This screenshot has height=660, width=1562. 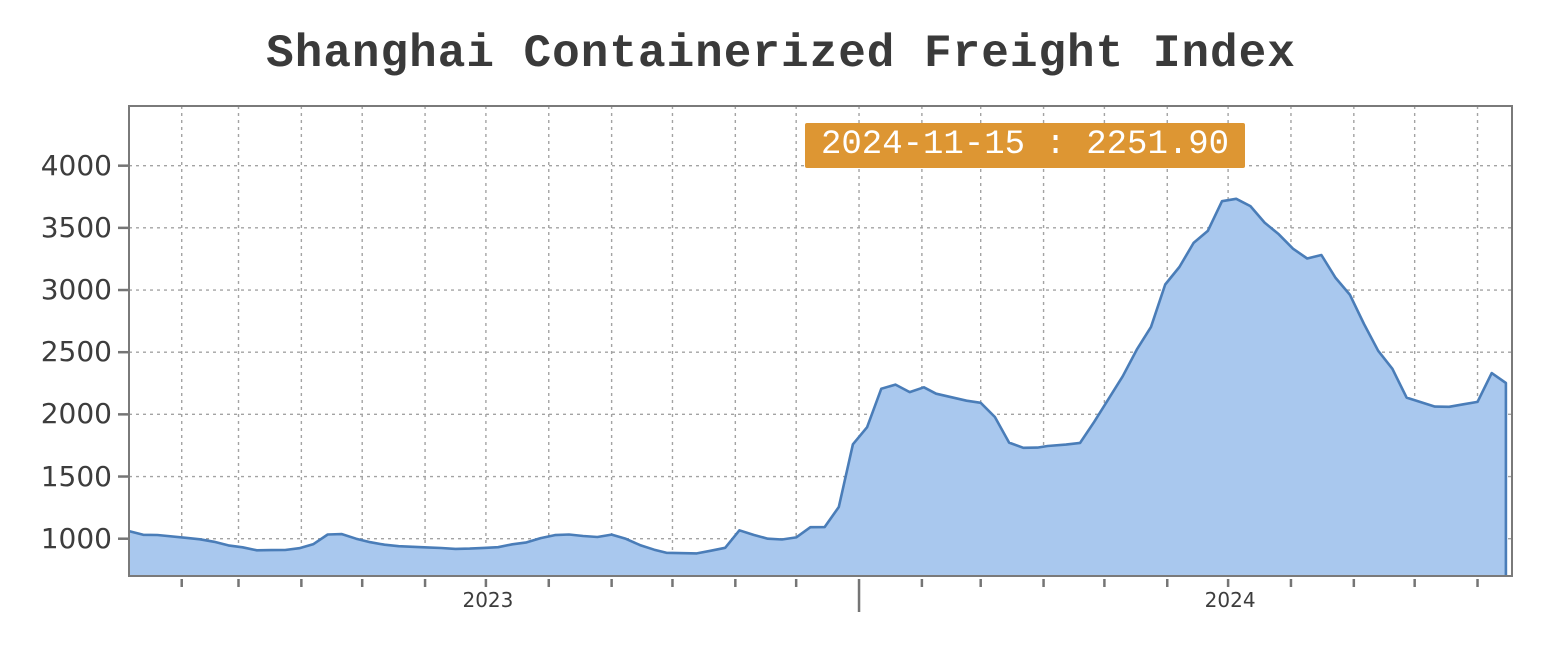 What do you see at coordinates (781, 54) in the screenshot?
I see `chart-title: Shanghai Containerized Freight Index` at bounding box center [781, 54].